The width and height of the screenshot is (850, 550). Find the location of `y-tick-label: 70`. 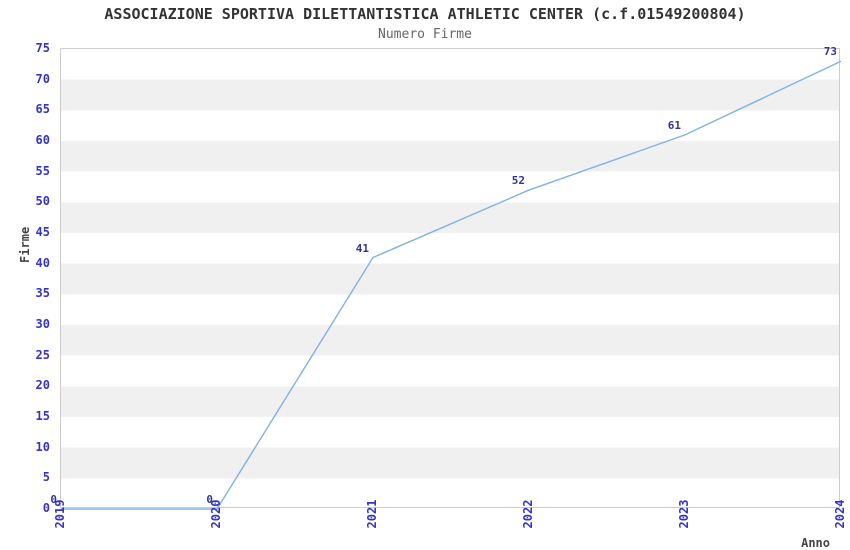

y-tick-label: 70 is located at coordinates (42, 78).